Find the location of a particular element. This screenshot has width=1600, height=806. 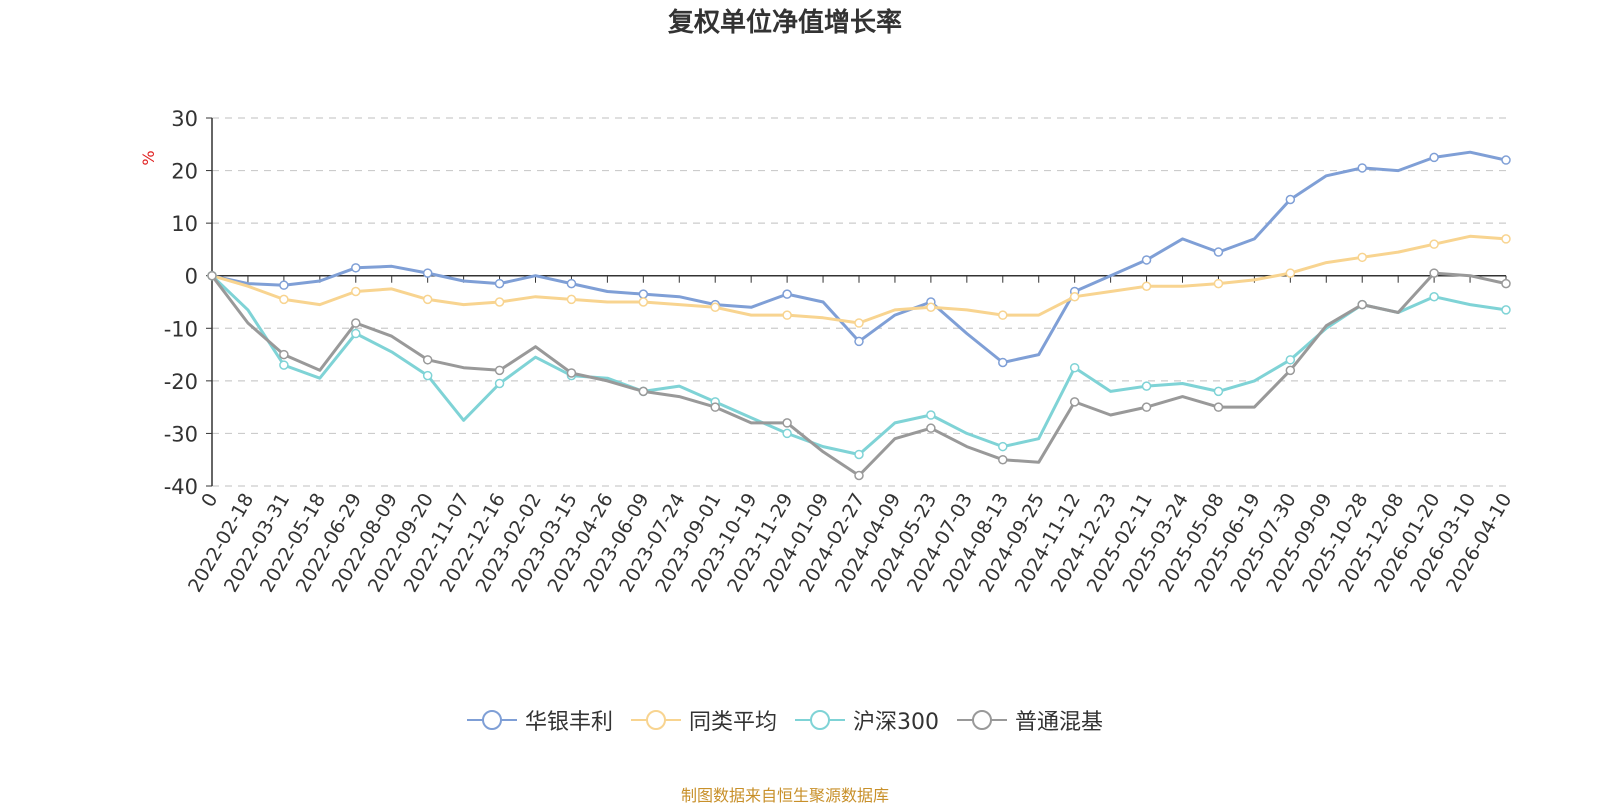

y-tick-label: 30 is located at coordinates (184, 119).